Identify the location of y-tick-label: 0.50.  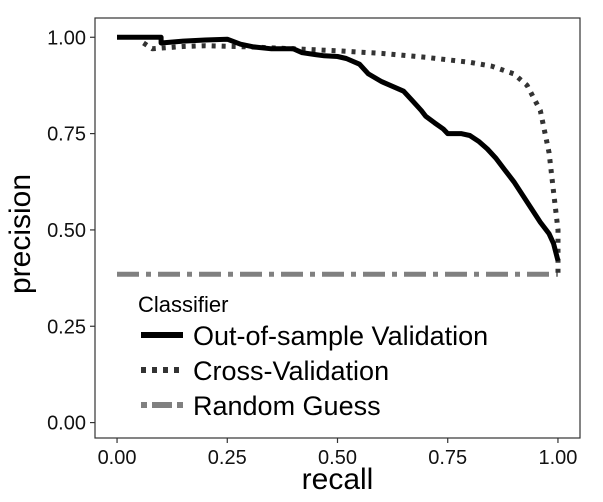
(66, 231).